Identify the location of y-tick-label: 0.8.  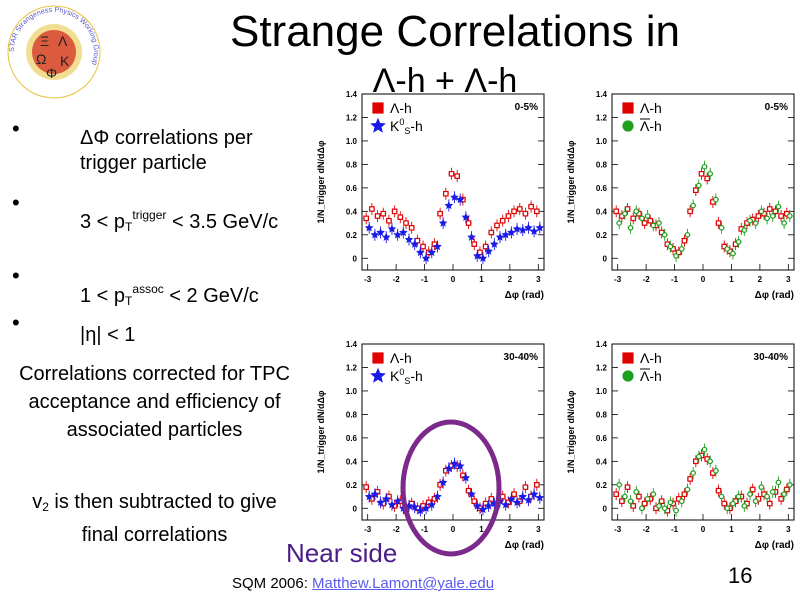
(602, 164).